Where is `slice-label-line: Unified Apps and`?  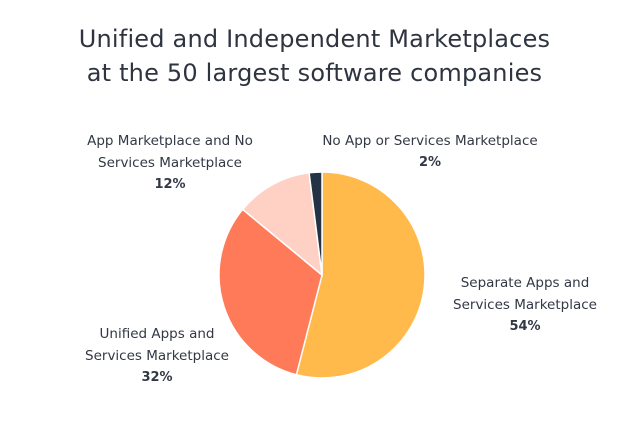 slice-label-line: Unified Apps and is located at coordinates (157, 334).